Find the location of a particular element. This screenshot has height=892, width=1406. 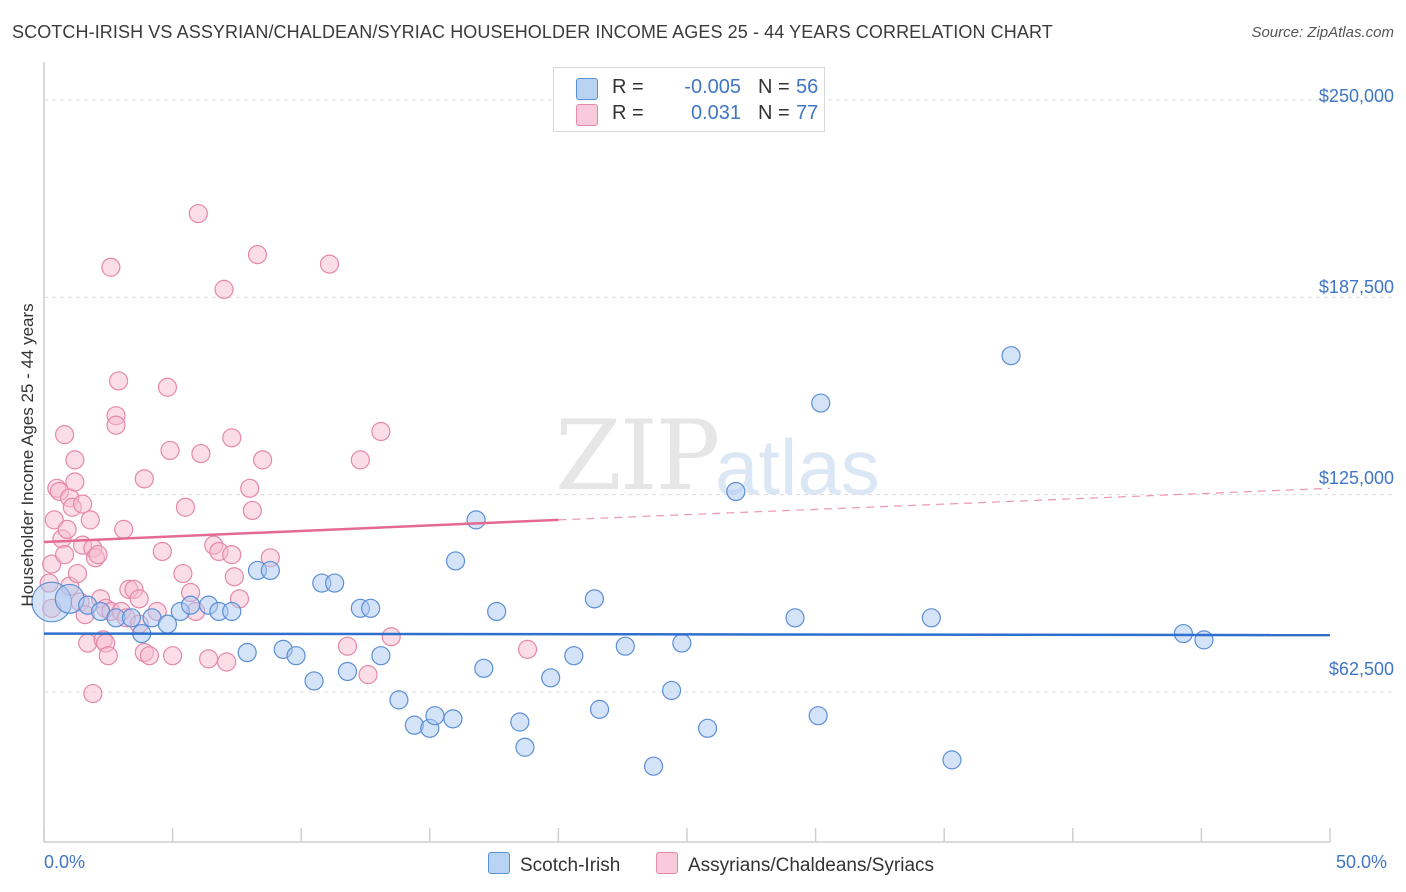

trend-line-assyrian is located at coordinates (301, 531).